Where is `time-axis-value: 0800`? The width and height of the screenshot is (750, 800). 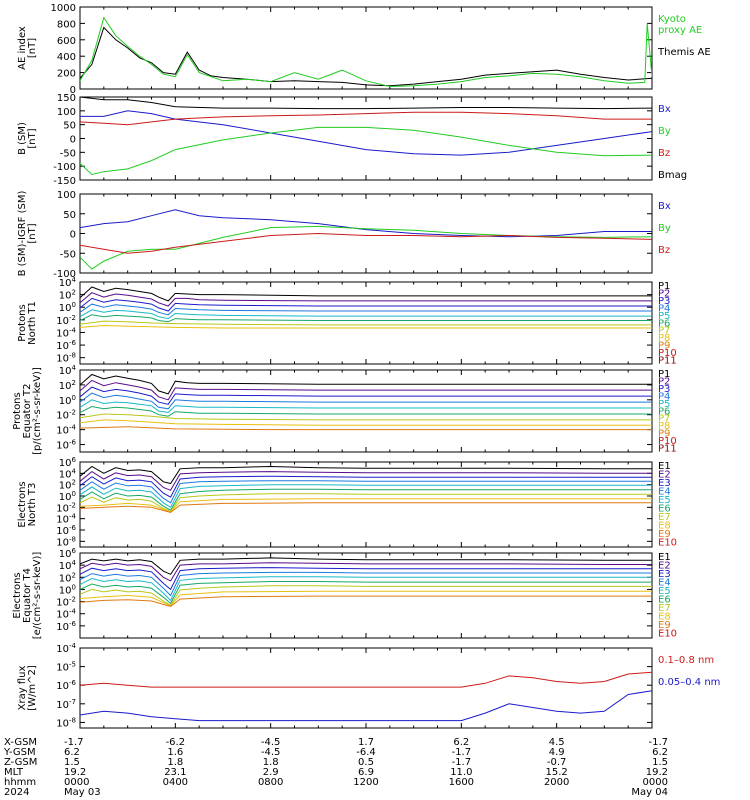 time-axis-value: 0800 is located at coordinates (270, 782).